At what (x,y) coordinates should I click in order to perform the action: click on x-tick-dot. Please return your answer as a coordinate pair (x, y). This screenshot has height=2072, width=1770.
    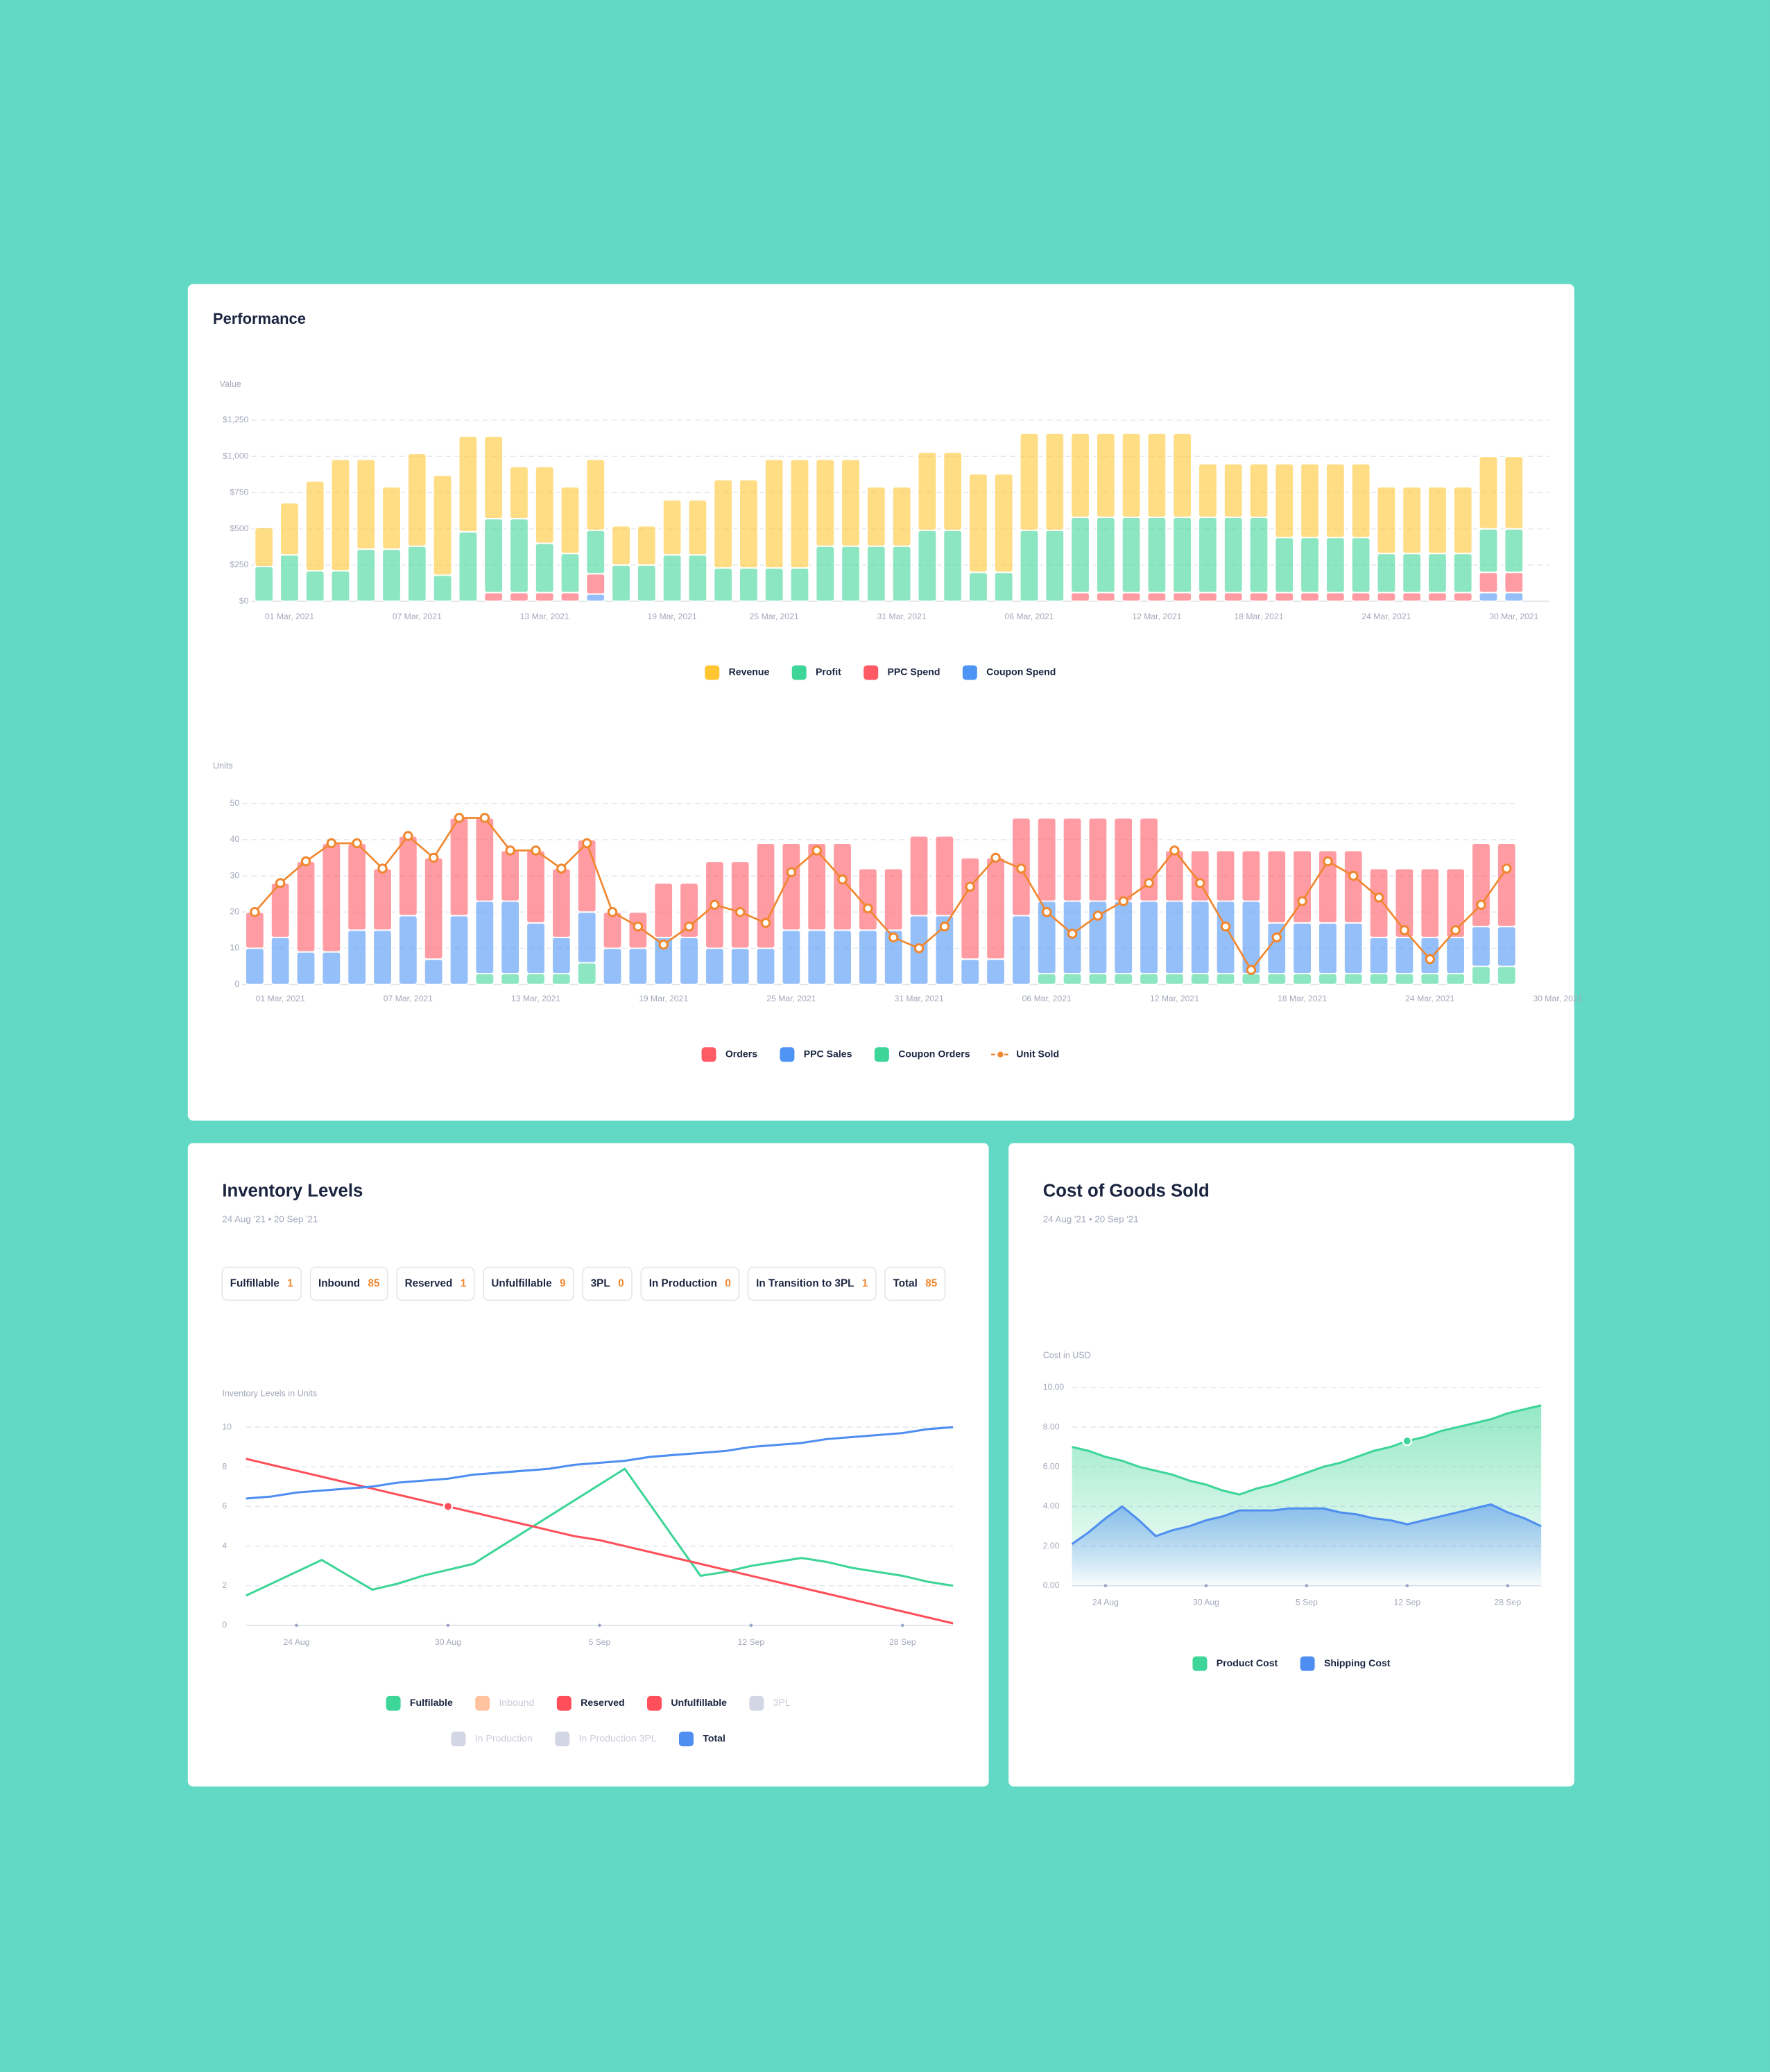
    Looking at the image, I should click on (751, 1625).